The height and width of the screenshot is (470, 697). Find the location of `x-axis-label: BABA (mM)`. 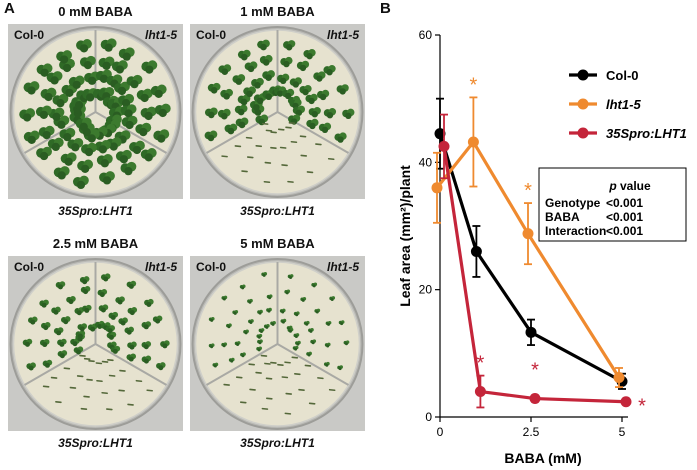

x-axis-label: BABA (mM) is located at coordinates (542, 458).